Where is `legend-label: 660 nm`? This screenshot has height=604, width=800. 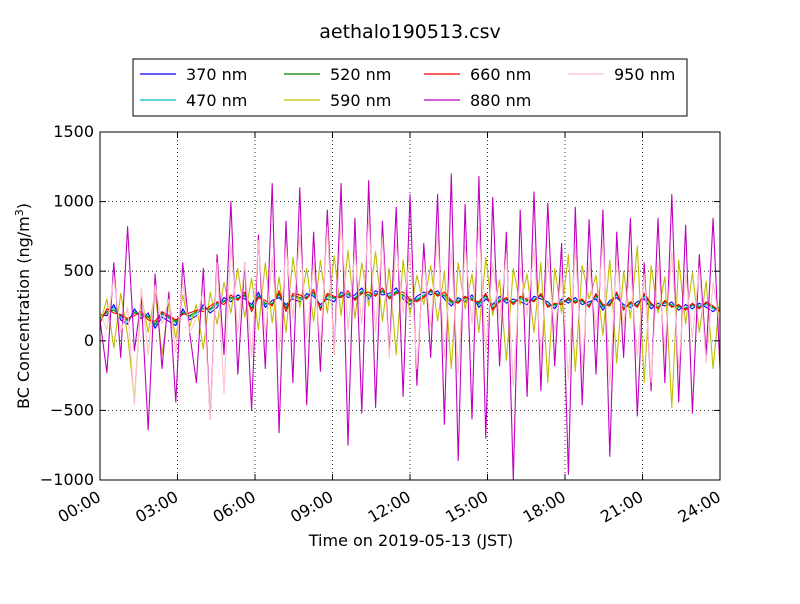
legend-label: 660 nm is located at coordinates (500, 74).